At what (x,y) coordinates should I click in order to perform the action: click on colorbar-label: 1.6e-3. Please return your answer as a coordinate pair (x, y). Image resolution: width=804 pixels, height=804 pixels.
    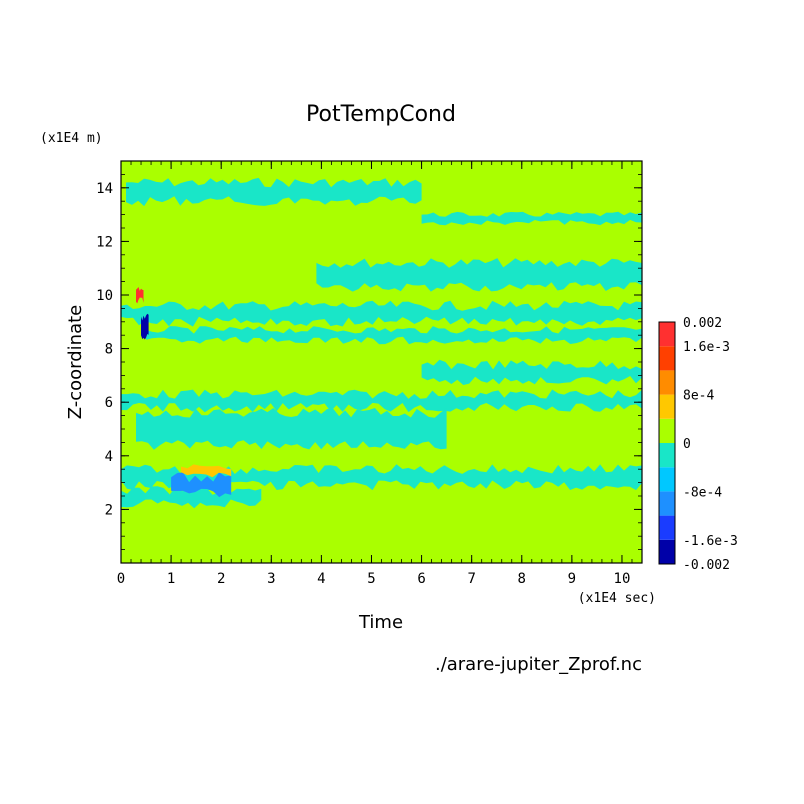
    Looking at the image, I should click on (706, 347).